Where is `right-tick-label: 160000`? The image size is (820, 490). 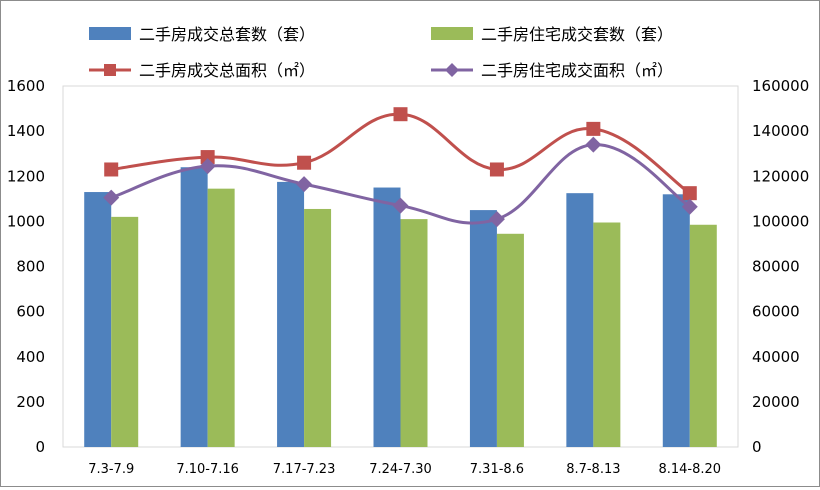
right-tick-label: 160000 is located at coordinates (780, 86).